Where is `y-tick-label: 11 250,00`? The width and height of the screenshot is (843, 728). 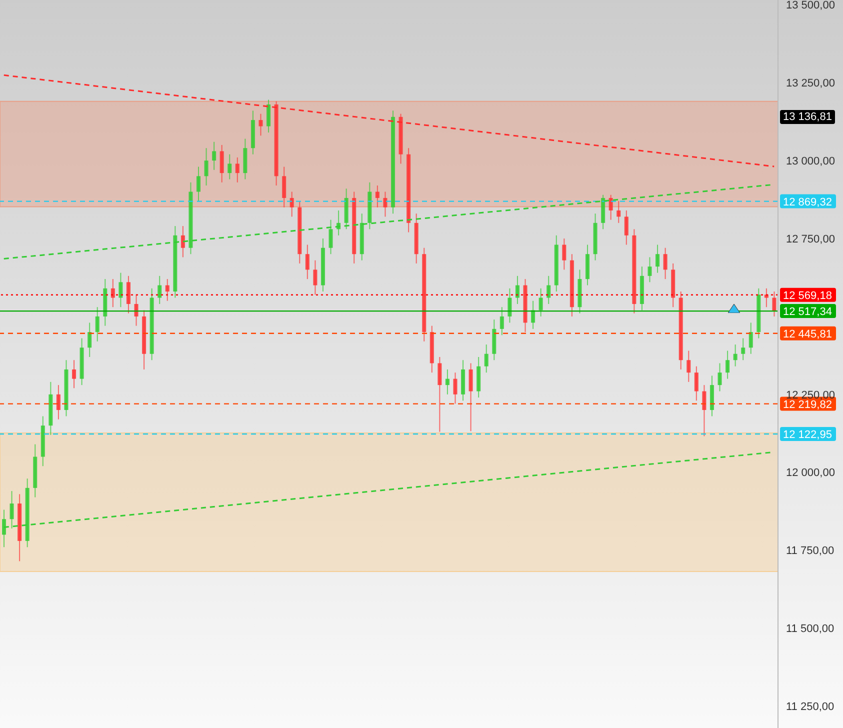
y-tick-label: 11 250,00 is located at coordinates (810, 707).